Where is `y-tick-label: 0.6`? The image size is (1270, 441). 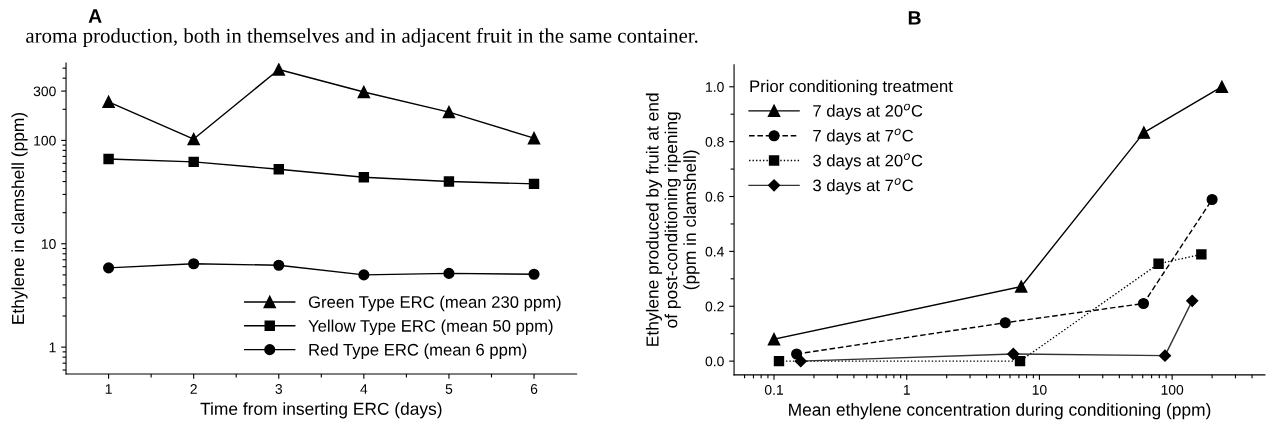 y-tick-label: 0.6 is located at coordinates (714, 196).